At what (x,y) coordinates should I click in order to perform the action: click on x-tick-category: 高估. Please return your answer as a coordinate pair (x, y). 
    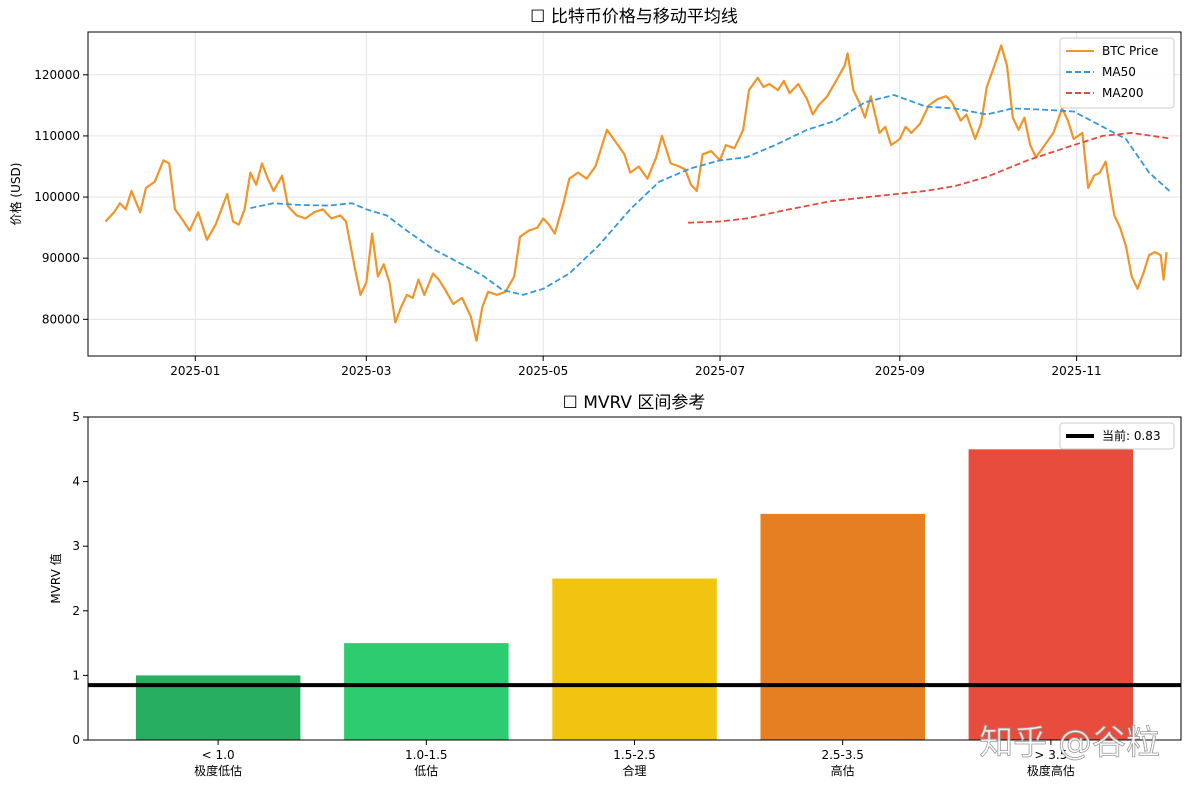
    Looking at the image, I should click on (843, 770).